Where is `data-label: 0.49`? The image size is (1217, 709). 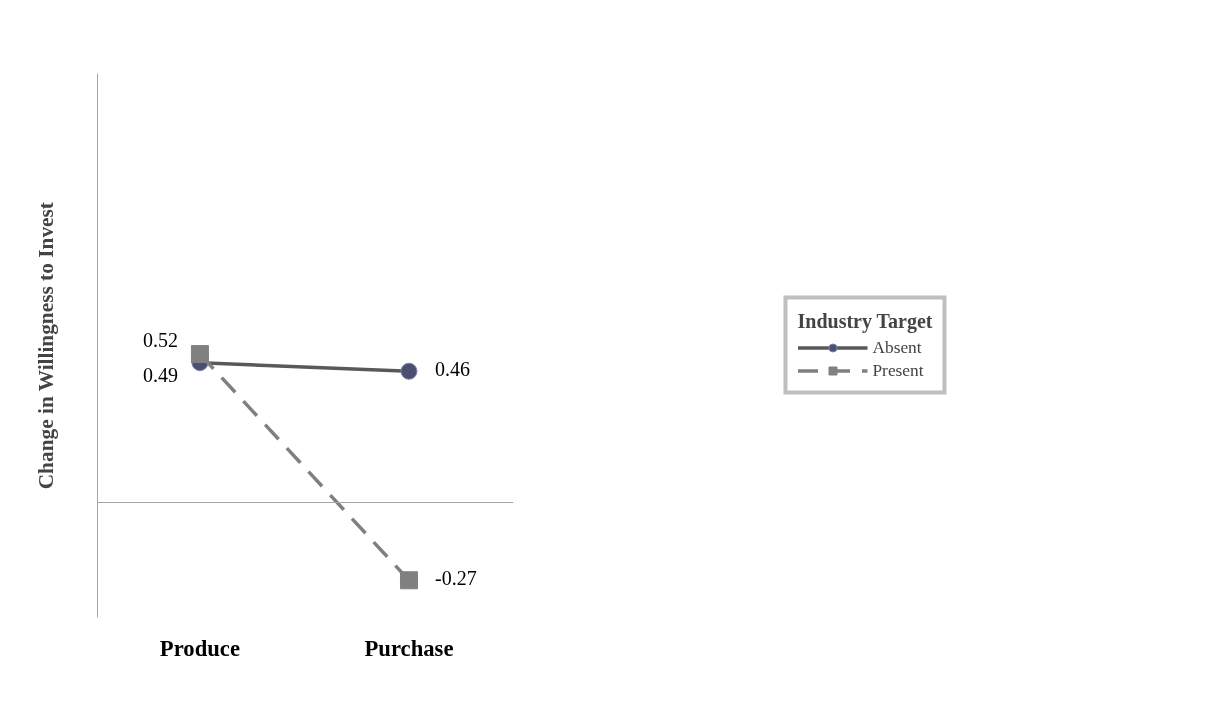
data-label: 0.49 is located at coordinates (160, 374).